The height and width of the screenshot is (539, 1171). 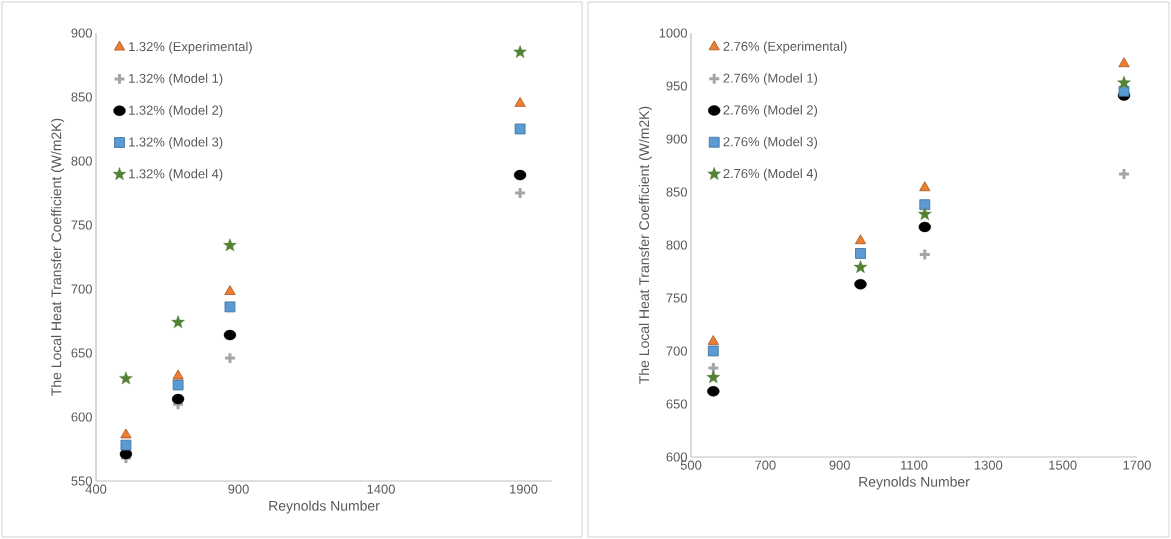 I want to click on x-tick-label: 1500, so click(x=1063, y=465).